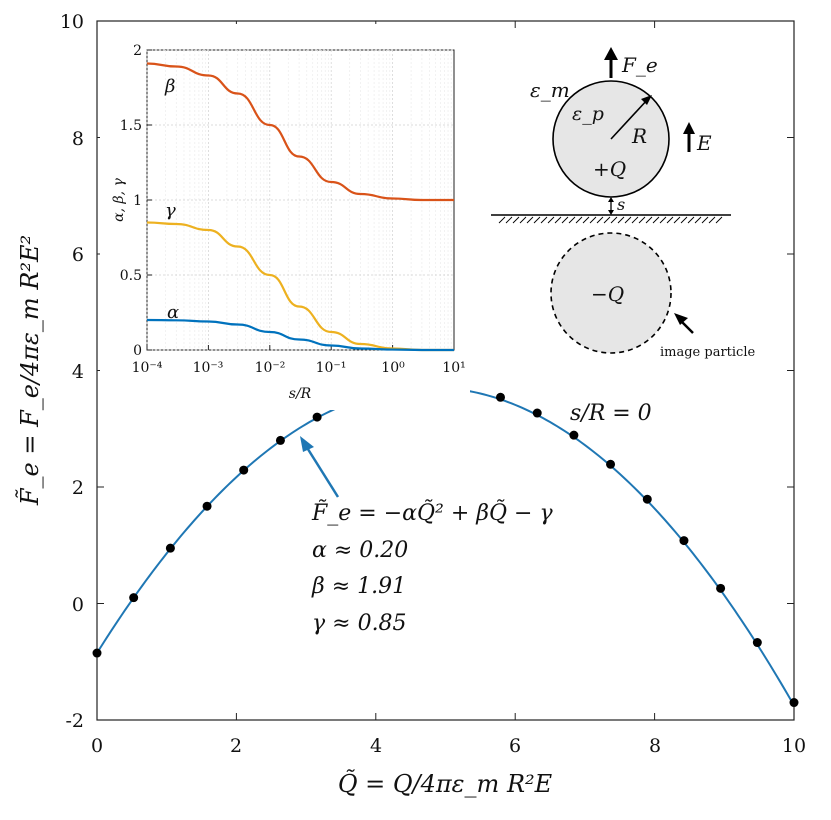 The height and width of the screenshot is (820, 831). I want to click on image-particle-circle, so click(611, 293).